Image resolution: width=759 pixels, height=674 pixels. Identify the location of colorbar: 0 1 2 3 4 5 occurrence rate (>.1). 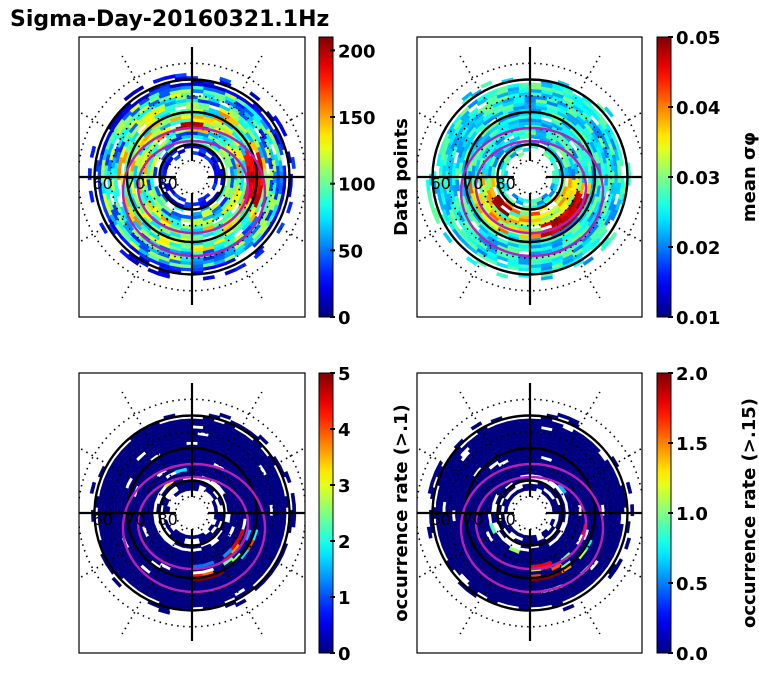
(365, 514).